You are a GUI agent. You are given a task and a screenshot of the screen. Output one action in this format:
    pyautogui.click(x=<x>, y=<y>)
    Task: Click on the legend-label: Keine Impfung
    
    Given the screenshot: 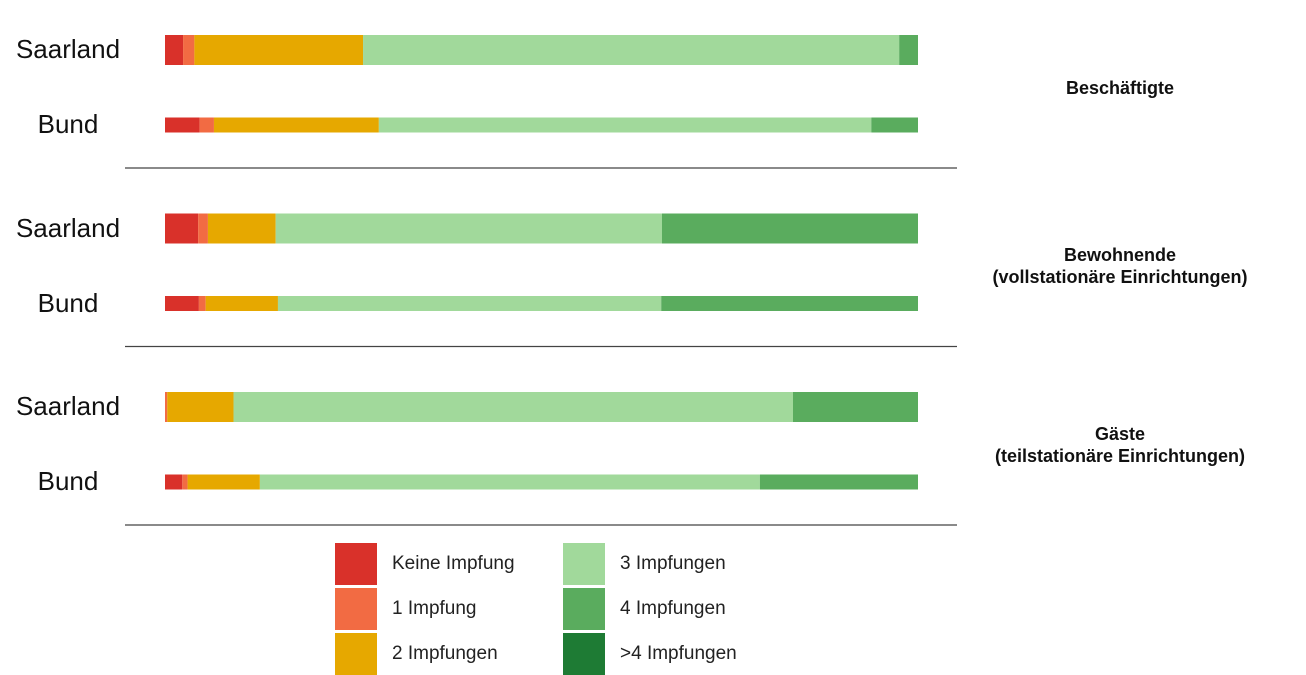 What is the action you would take?
    pyautogui.click(x=453, y=563)
    